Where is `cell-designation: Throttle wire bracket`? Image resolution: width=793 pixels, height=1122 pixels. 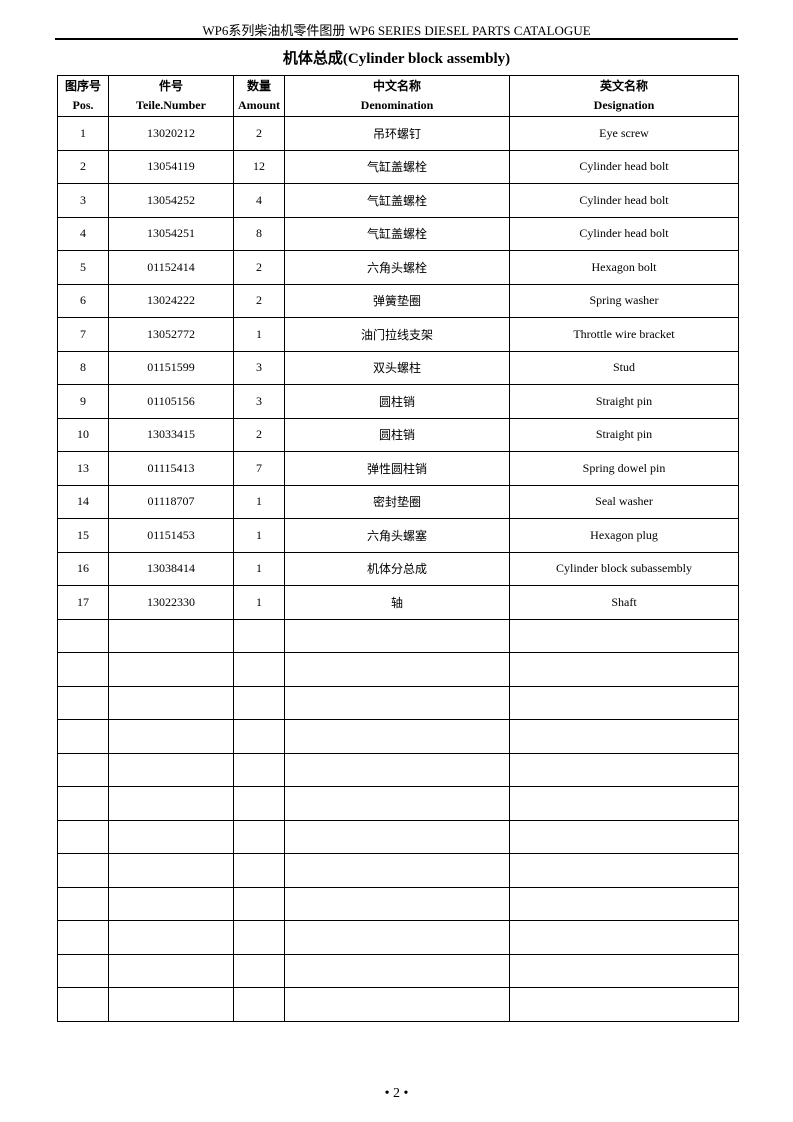
cell-designation: Throttle wire bracket is located at coordinates (624, 334).